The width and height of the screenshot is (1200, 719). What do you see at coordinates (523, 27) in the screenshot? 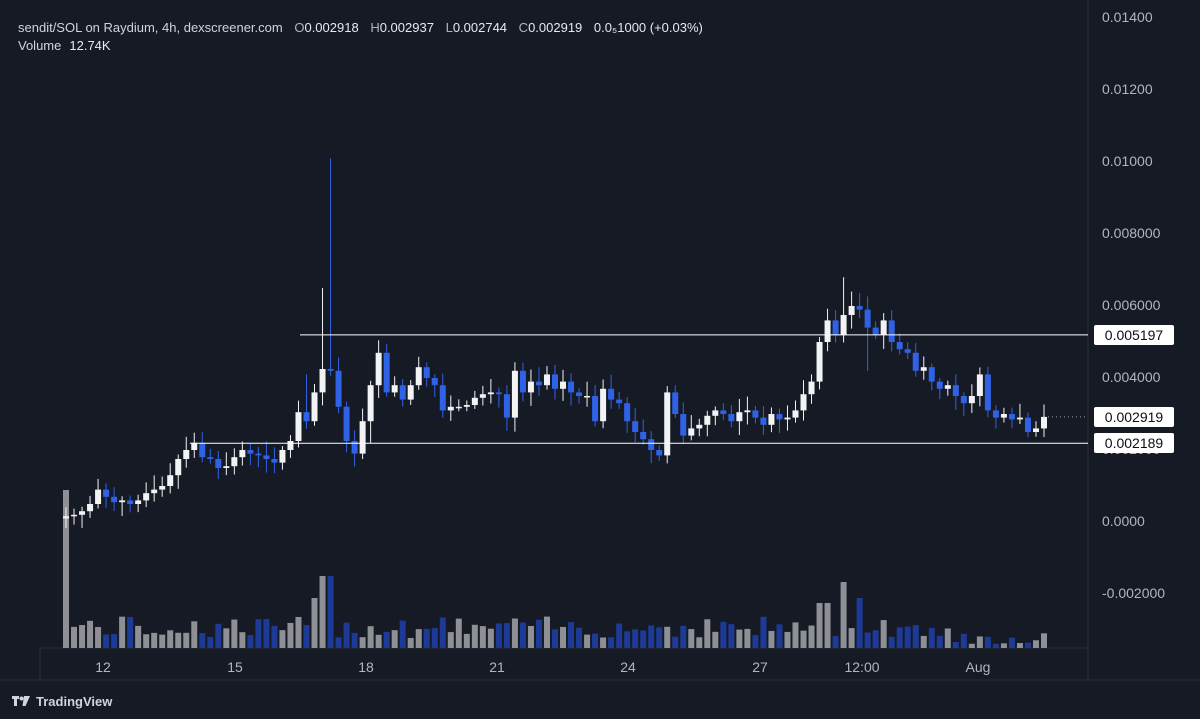
I see `close-label: C` at bounding box center [523, 27].